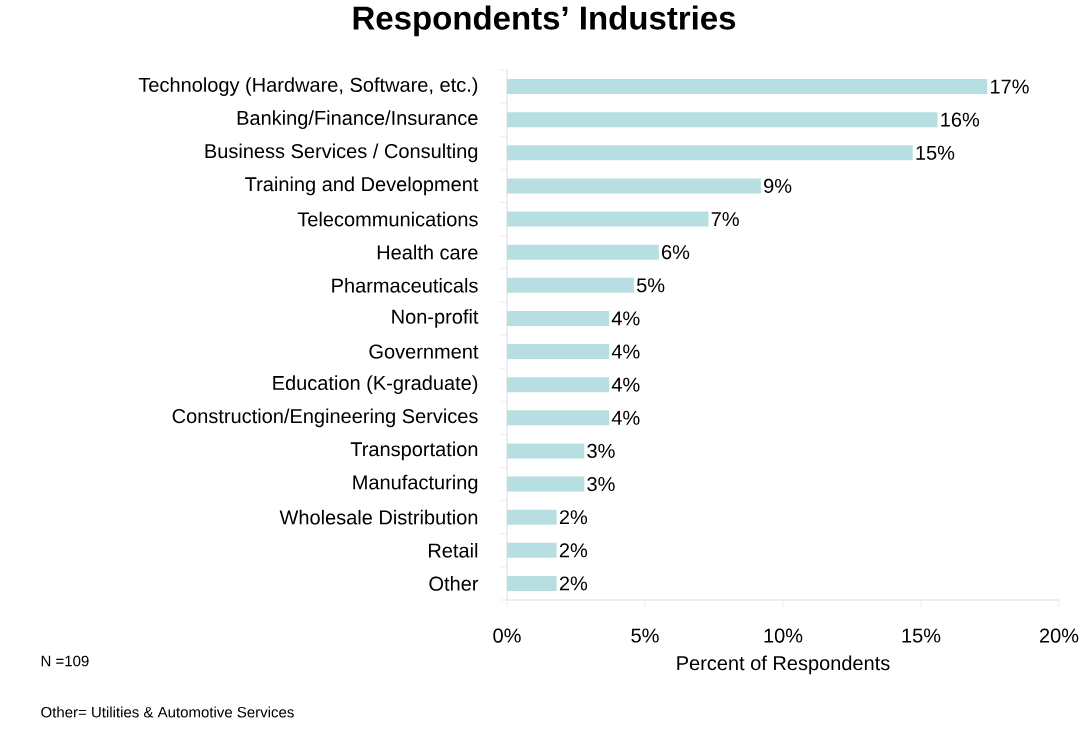  What do you see at coordinates (1009, 86) in the screenshot?
I see `data-label: 17%` at bounding box center [1009, 86].